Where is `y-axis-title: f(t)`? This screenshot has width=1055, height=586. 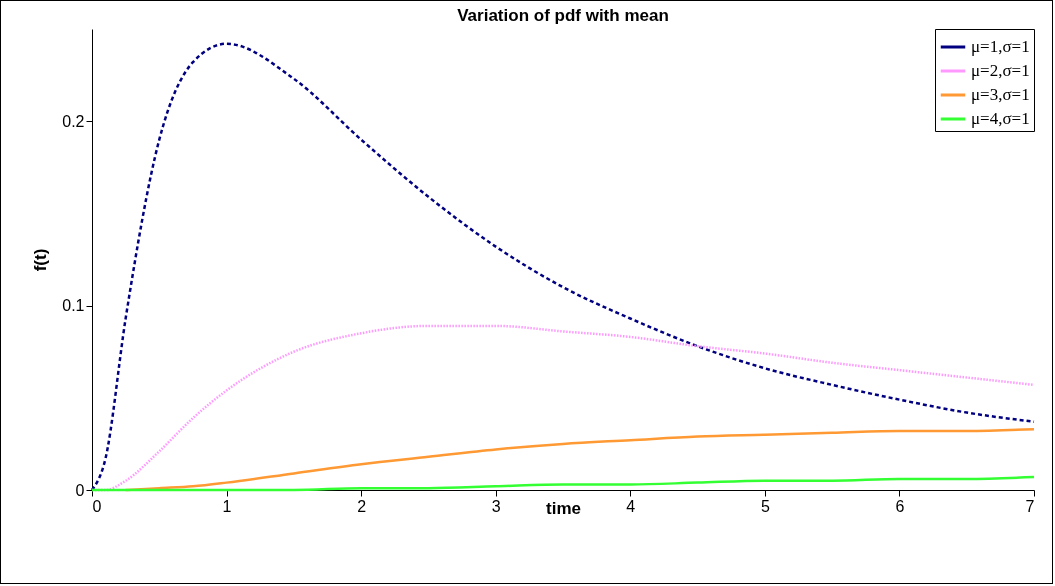 y-axis-title: f(t) is located at coordinates (41, 260).